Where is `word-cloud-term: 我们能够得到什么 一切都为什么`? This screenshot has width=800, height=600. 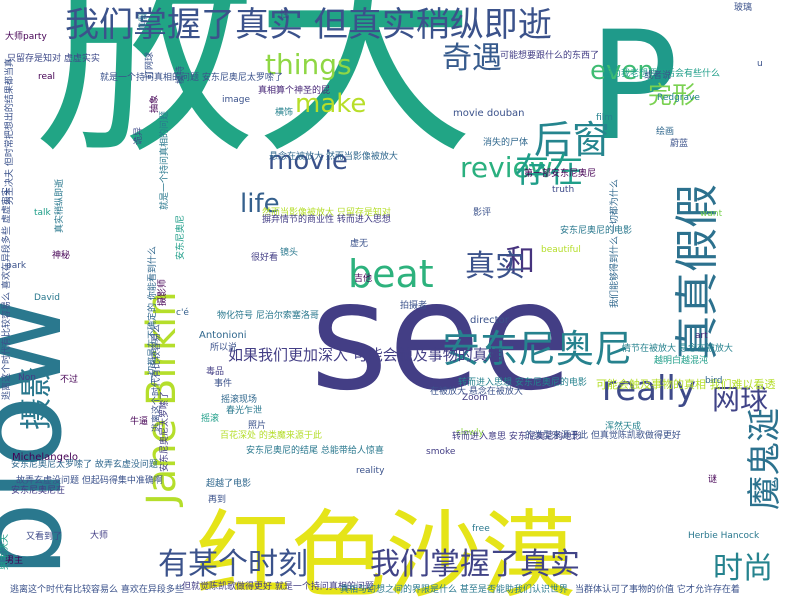 word-cloud-term: 我们能够得到什么 一切都为什么 is located at coordinates (615, 243).